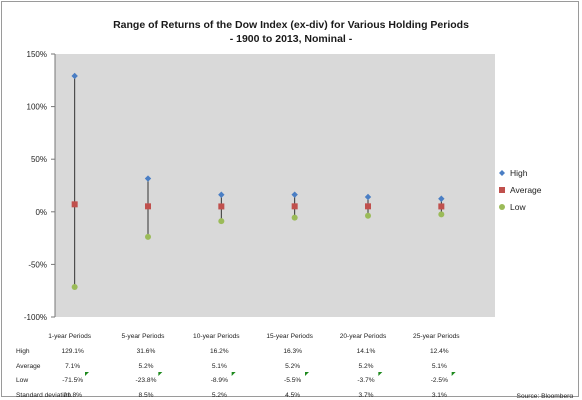 This screenshot has height=400, width=582. Describe the element at coordinates (502, 190) in the screenshot. I see `legend-average-marker` at that location.